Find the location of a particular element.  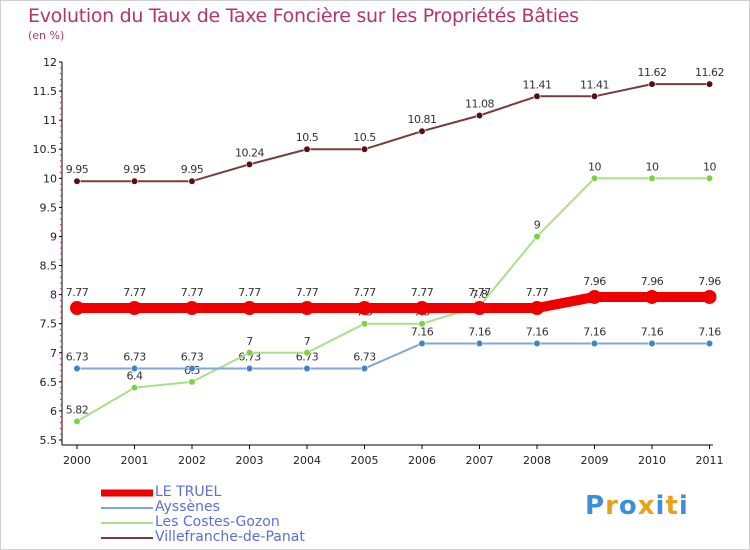

y-tick-label: 9.5 is located at coordinates (49, 207).